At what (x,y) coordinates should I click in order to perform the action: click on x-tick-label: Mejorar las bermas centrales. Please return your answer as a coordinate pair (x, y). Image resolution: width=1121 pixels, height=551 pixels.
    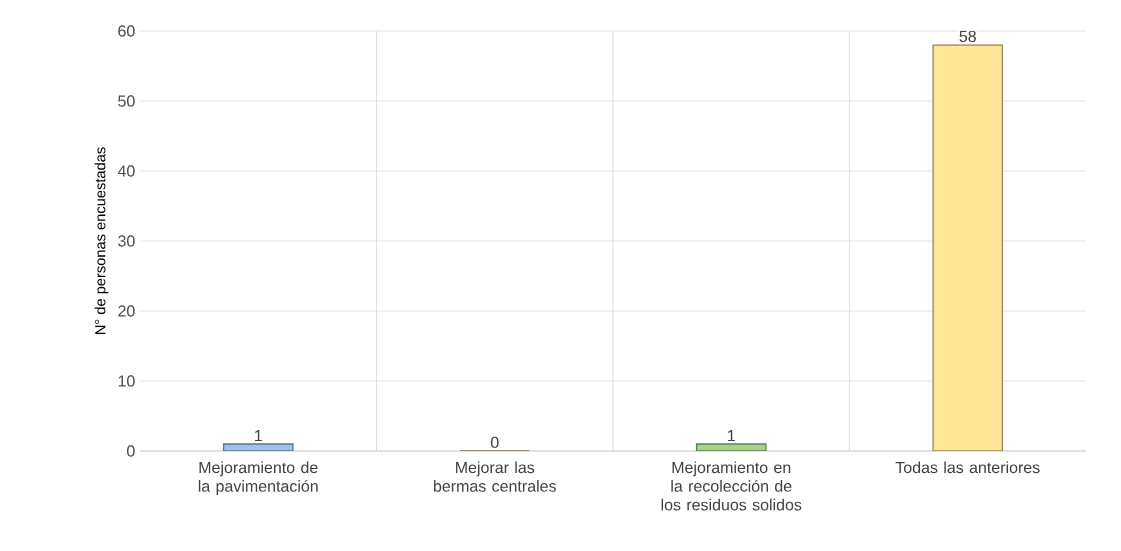
    Looking at the image, I should click on (494, 476).